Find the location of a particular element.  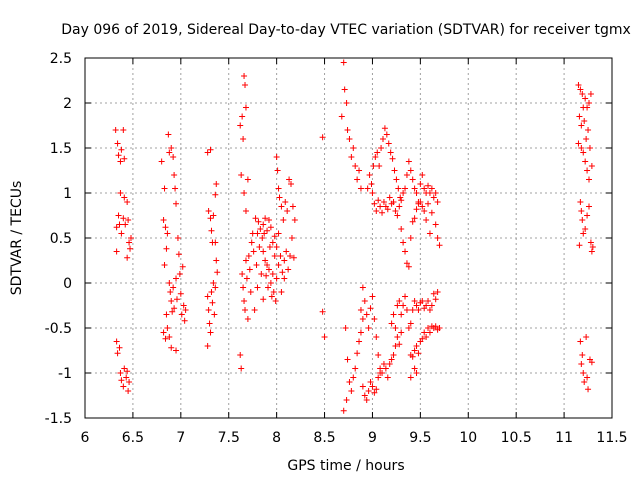

x-tick-label: 7 is located at coordinates (180, 438).